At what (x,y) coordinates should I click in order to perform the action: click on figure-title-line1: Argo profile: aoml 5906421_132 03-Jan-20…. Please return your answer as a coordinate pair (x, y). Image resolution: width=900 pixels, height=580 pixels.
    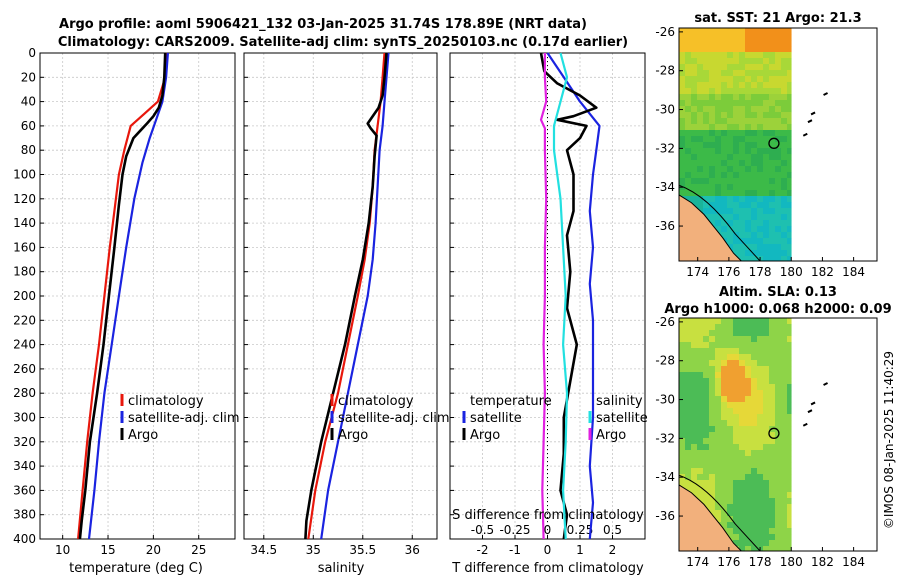
    Looking at the image, I should click on (323, 24).